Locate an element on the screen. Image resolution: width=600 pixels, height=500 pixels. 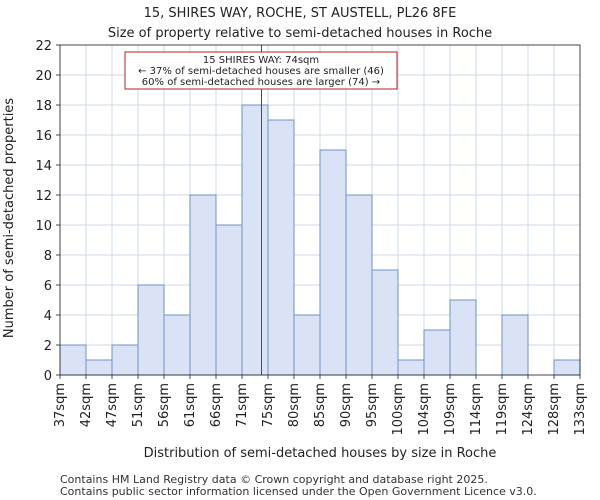
x-tick-label: 42sqm is located at coordinates (86, 405).